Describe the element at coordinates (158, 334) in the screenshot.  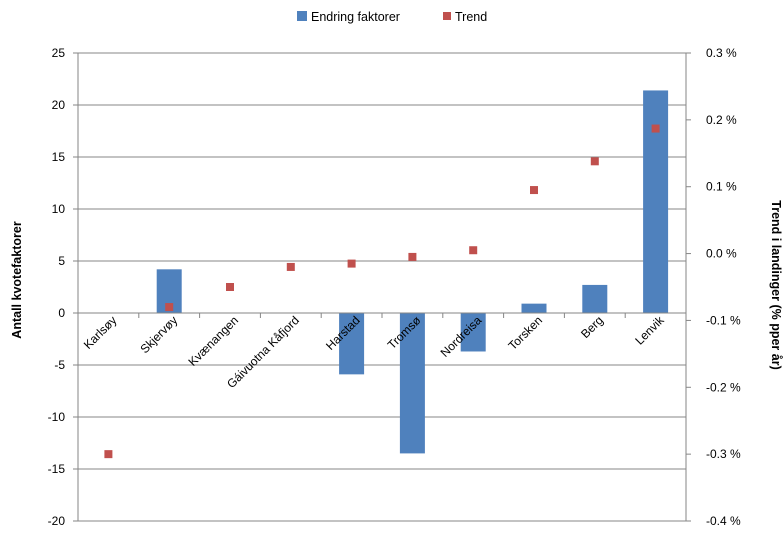
I see `category-label: Skjervøy` at that location.